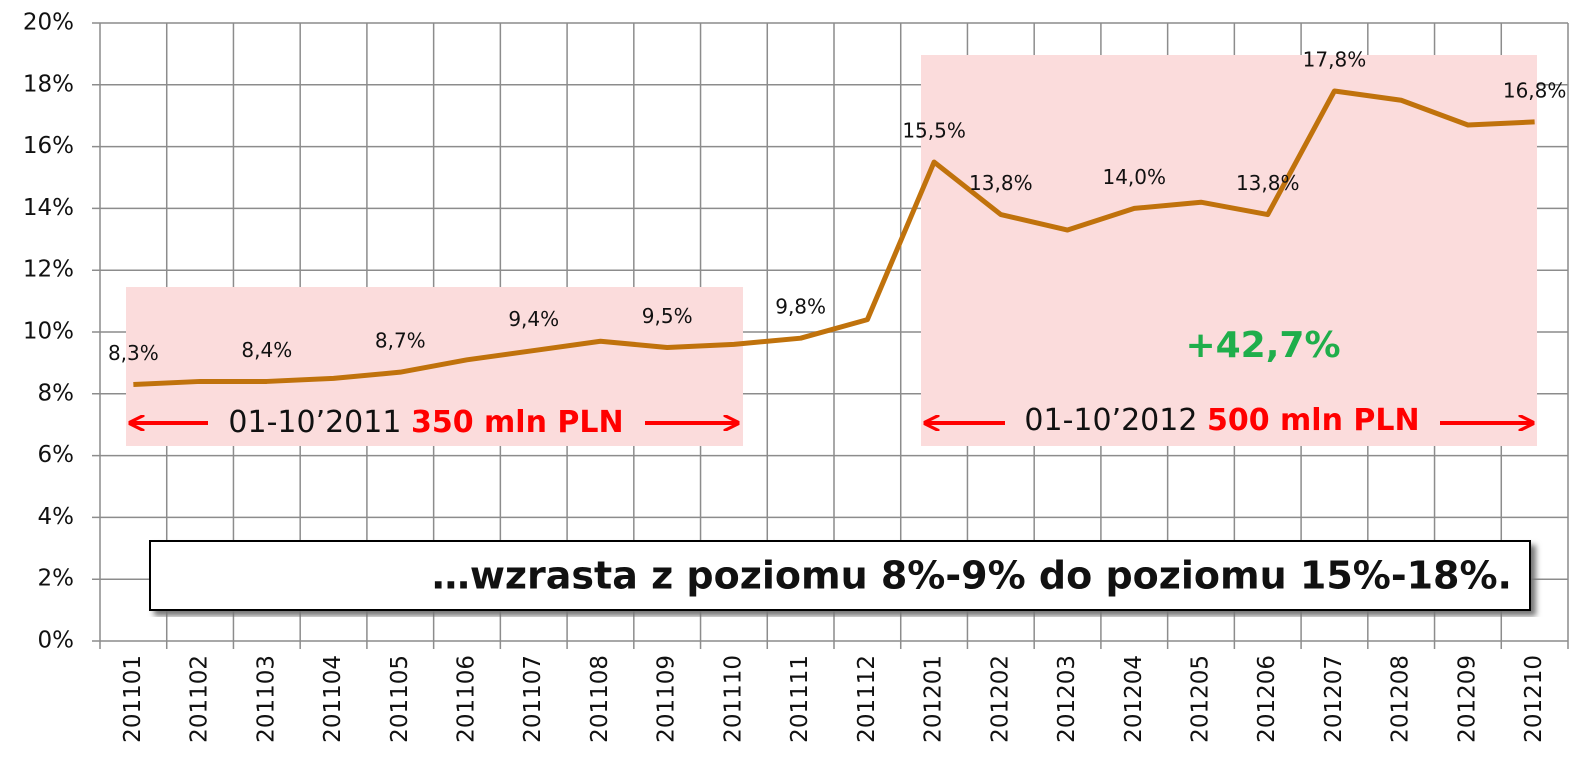 The image size is (1581, 765). What do you see at coordinates (48, 84) in the screenshot?
I see `y-tick-label: 18%` at bounding box center [48, 84].